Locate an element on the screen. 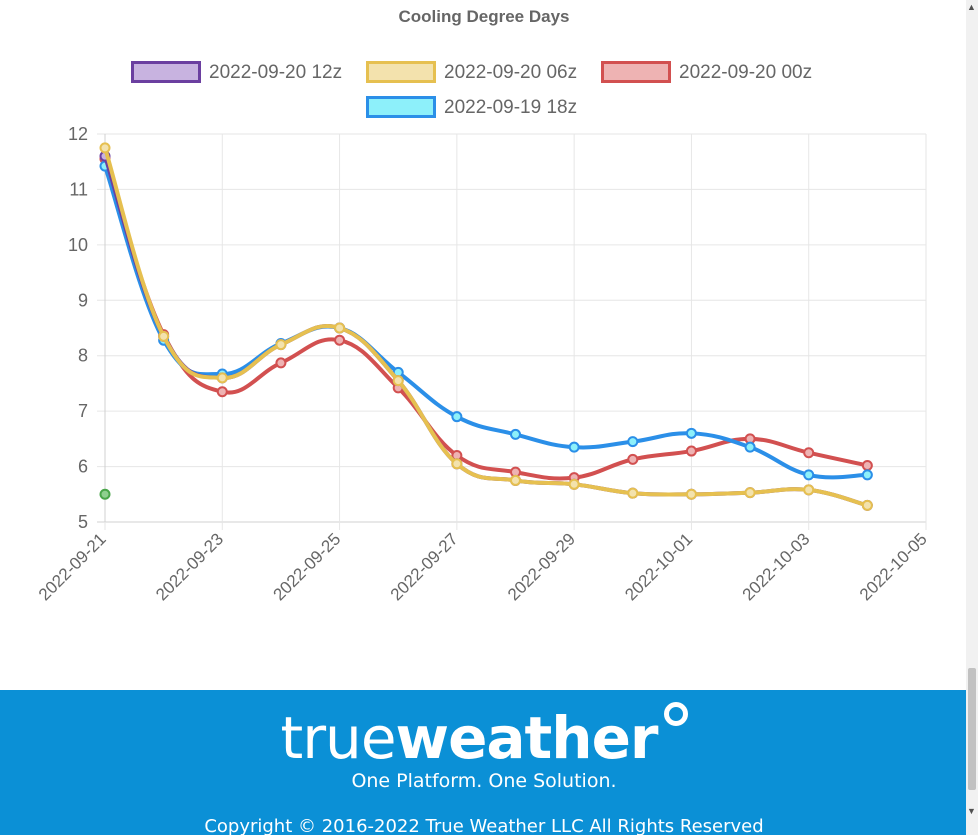  y-tick-label: 6 is located at coordinates (83, 467).